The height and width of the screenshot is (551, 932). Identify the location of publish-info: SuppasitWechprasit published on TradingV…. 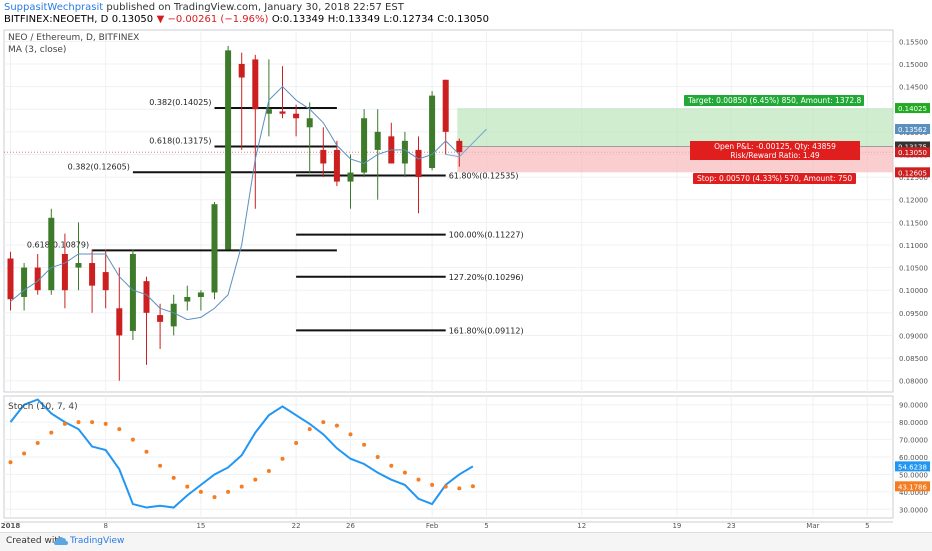
(204, 7).